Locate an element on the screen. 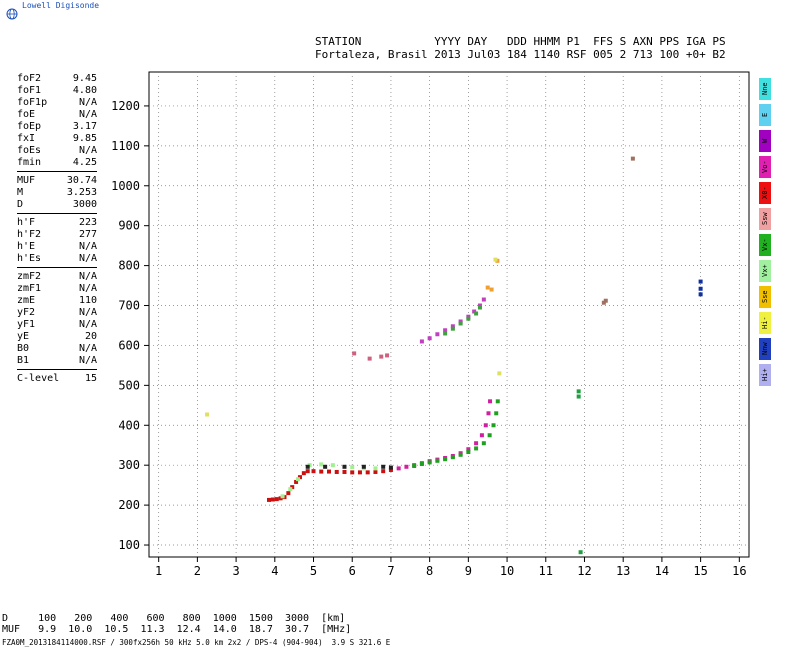  param-name: zmE is located at coordinates (26, 300).